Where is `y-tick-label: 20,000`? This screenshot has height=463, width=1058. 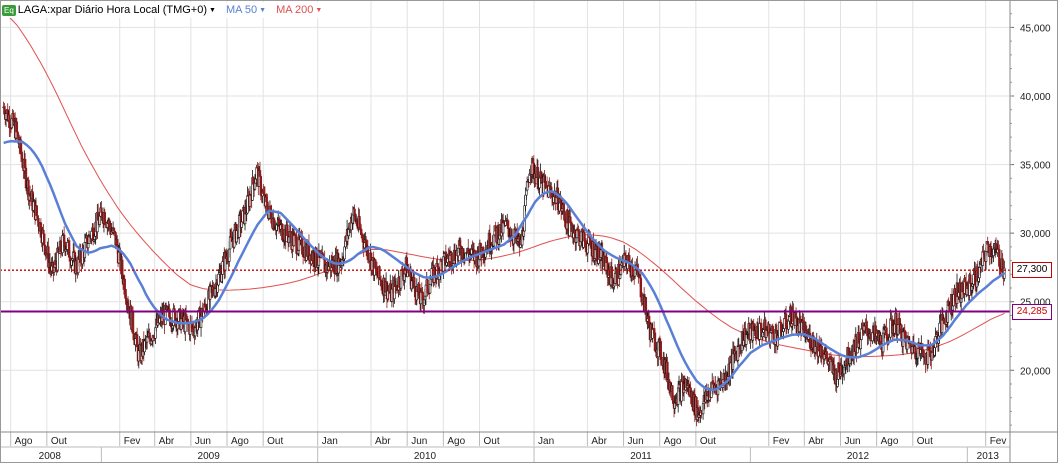 y-tick-label: 20,000 is located at coordinates (1035, 371).